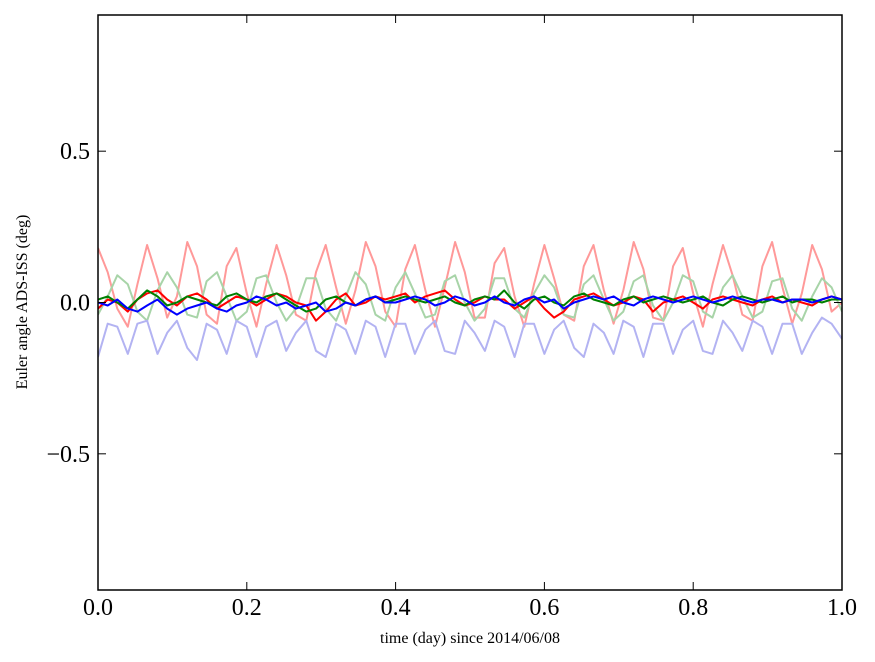  Describe the element at coordinates (693, 608) in the screenshot. I see `x-tick-label: 0.8` at that location.